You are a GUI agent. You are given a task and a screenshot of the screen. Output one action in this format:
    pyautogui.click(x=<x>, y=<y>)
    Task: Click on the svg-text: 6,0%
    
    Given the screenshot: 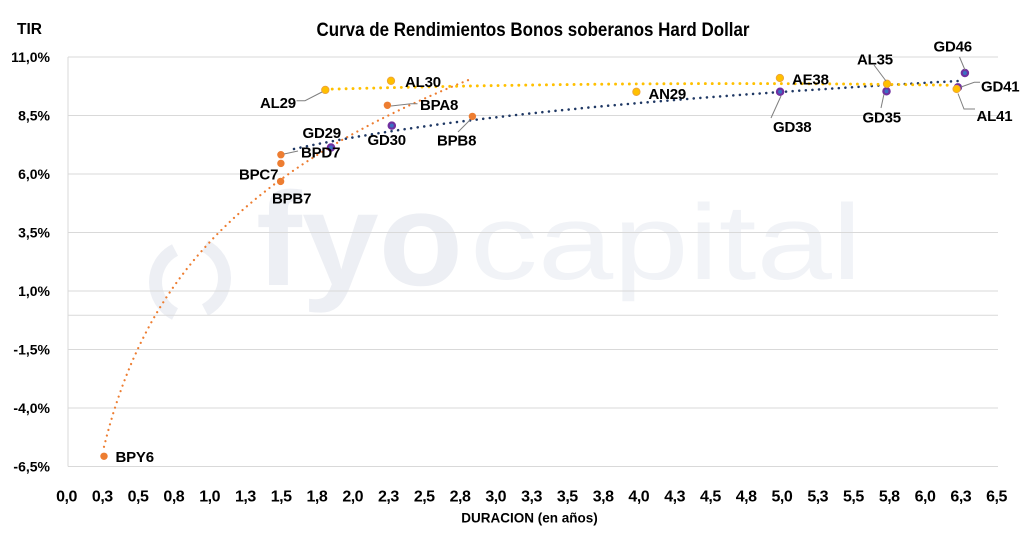 What is the action you would take?
    pyautogui.click(x=34, y=174)
    